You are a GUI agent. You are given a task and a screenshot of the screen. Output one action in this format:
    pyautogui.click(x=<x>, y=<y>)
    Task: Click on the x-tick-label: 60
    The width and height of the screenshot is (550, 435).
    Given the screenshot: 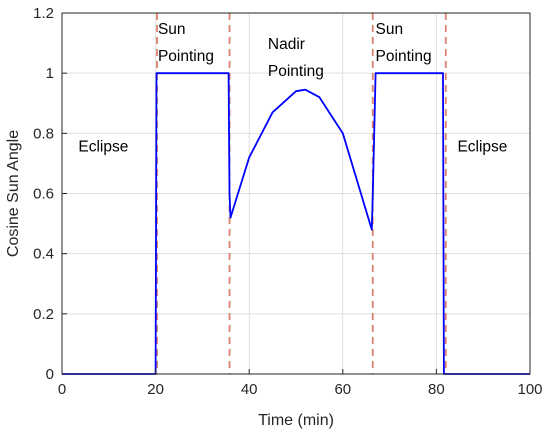 What is the action you would take?
    pyautogui.click(x=342, y=389)
    